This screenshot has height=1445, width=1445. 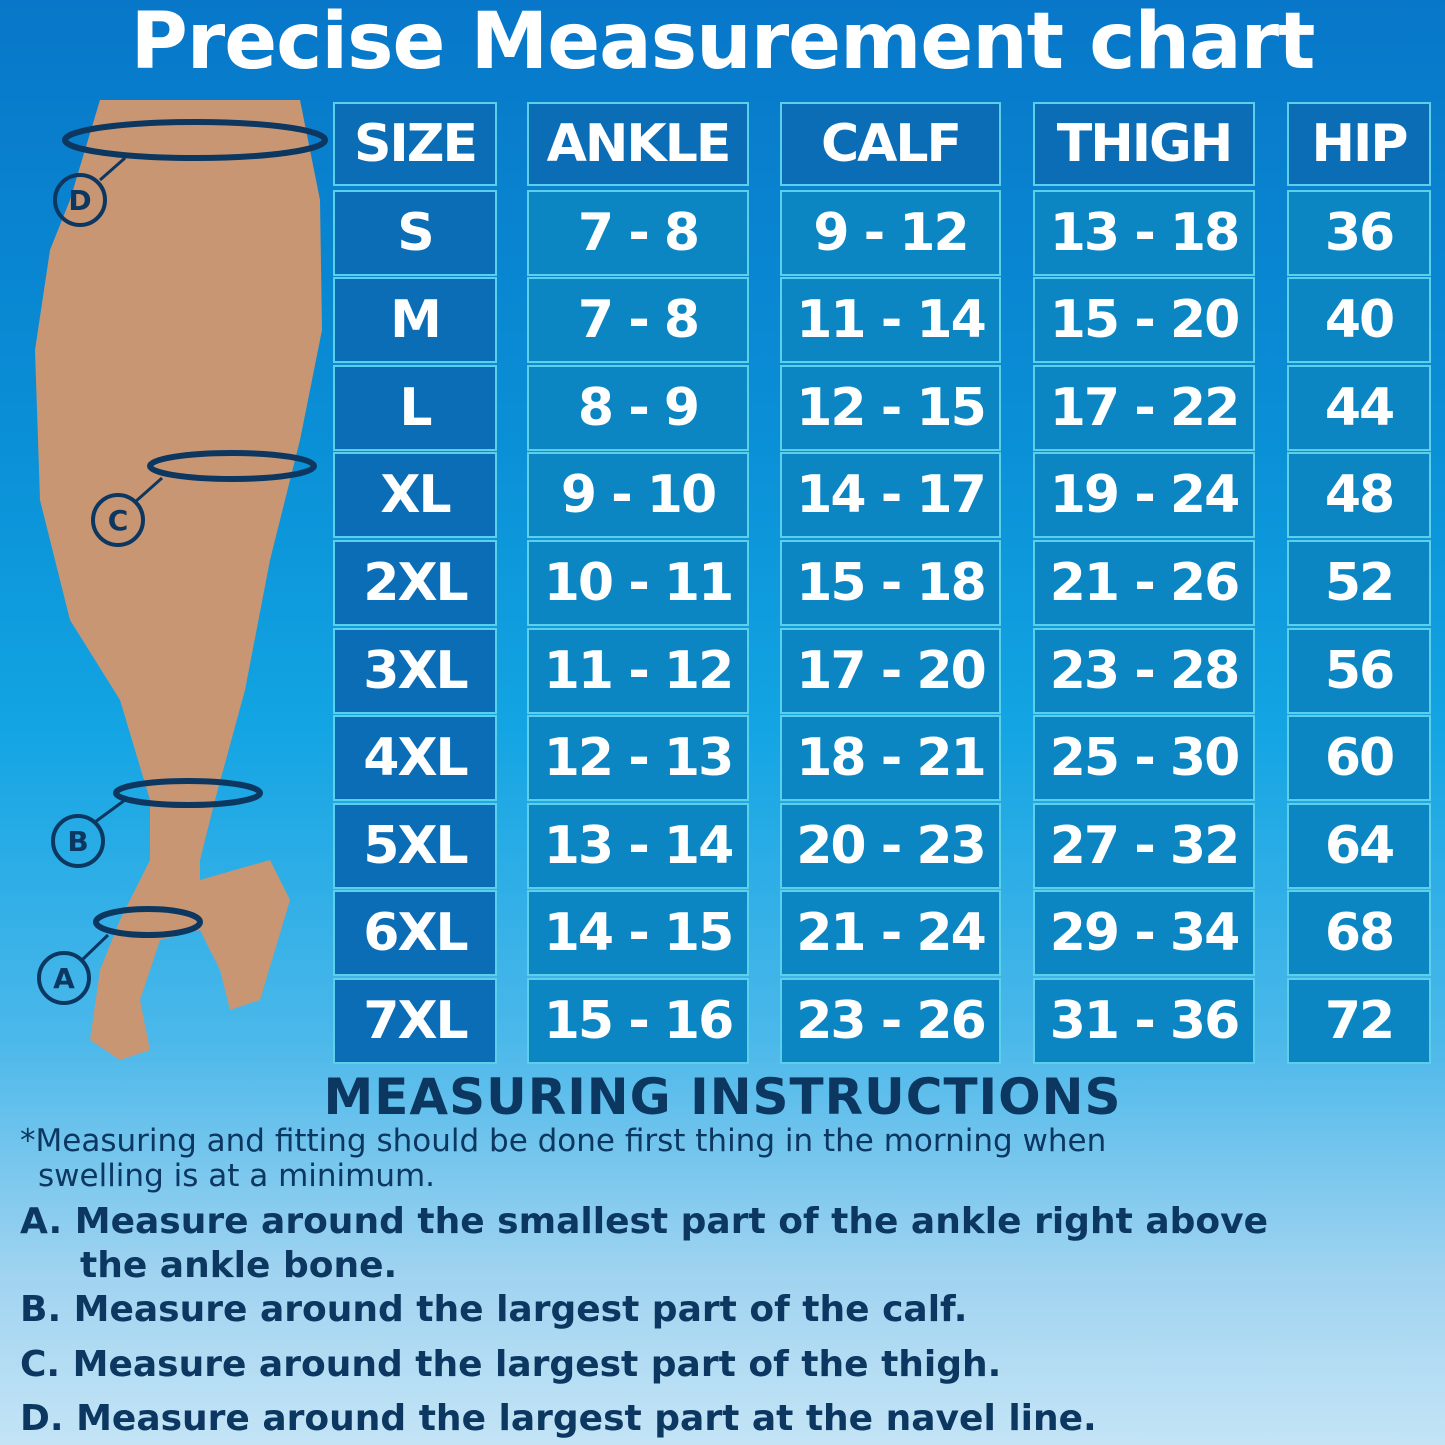 I want to click on cell-calf: 15 - 18, so click(x=890, y=583).